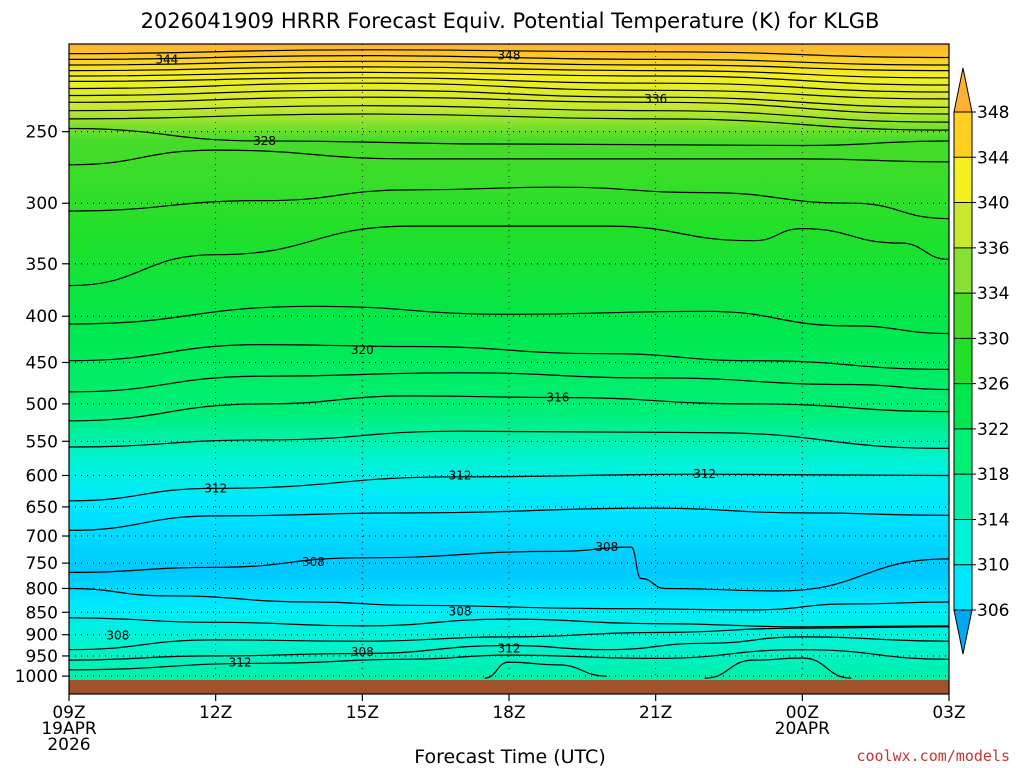  Describe the element at coordinates (948, 713) in the screenshot. I see `x-tick-label: 03Z` at that location.